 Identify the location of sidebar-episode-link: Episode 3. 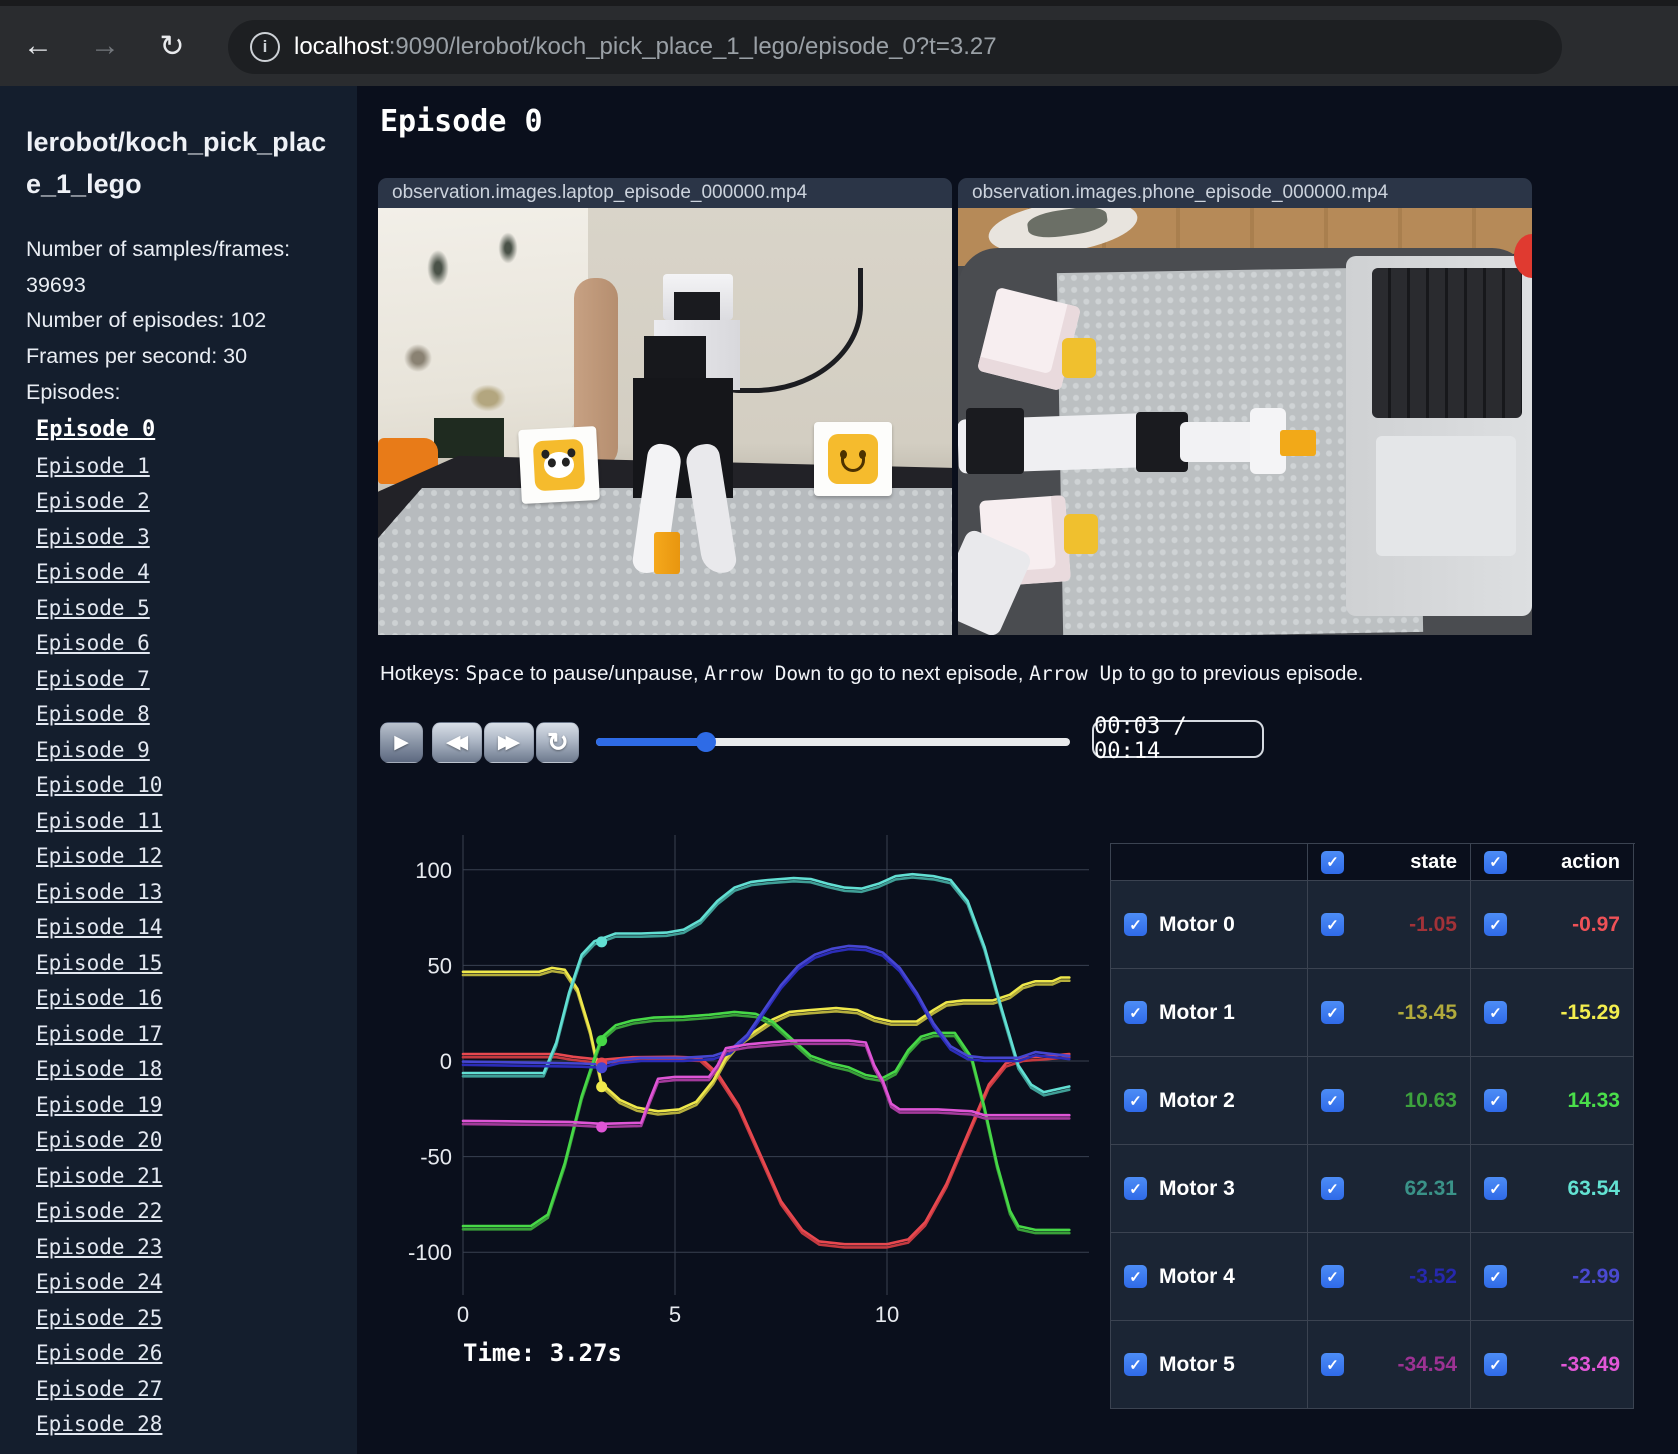
(93, 536).